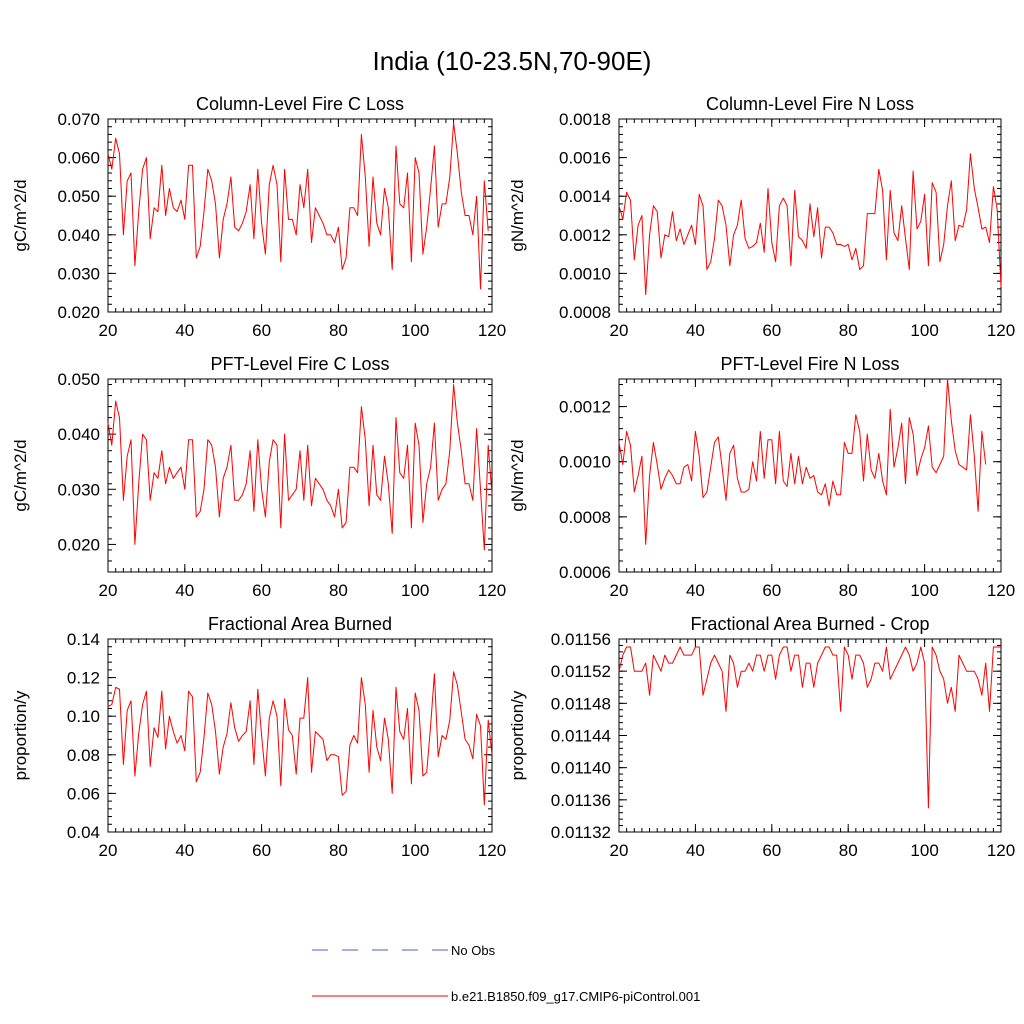  What do you see at coordinates (581, 703) in the screenshot?
I see `y-tick-label: 0.01148` at bounding box center [581, 703].